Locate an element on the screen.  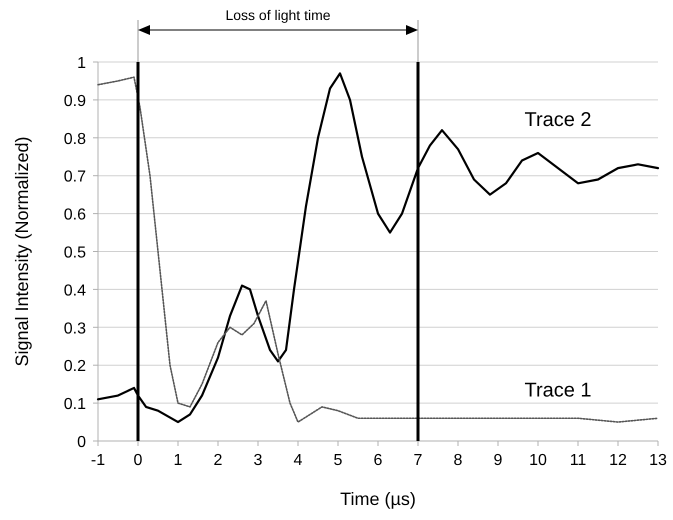
y-tick-label: 0.7 is located at coordinates (75, 177).